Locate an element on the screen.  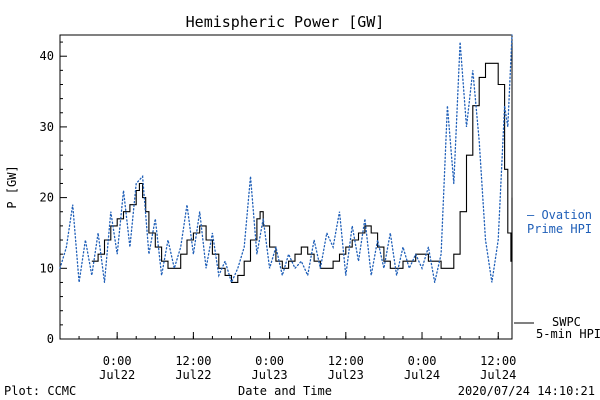
legend-ovation-line2: Prime HPI is located at coordinates (559, 229).